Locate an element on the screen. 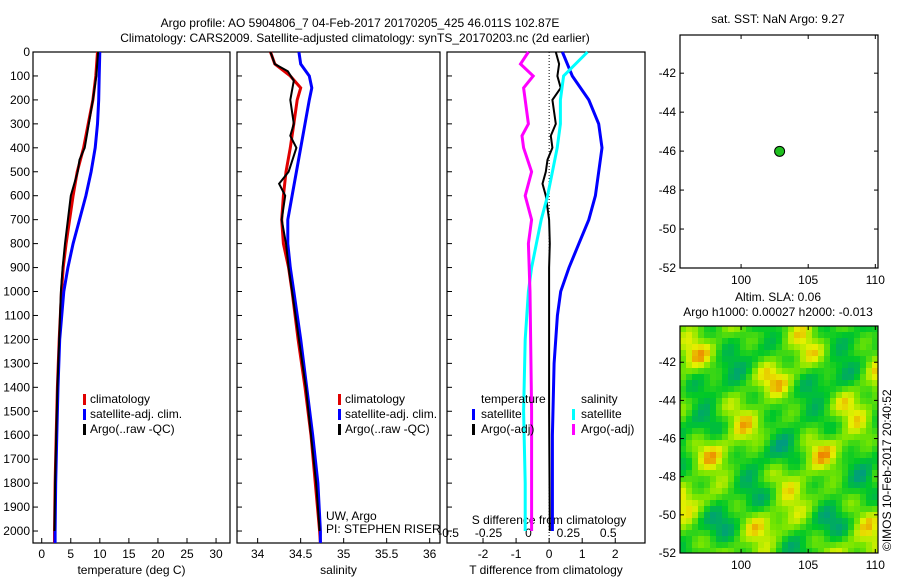 This screenshot has height=580, width=900. s-tick-label: 0.5 is located at coordinates (608, 533).